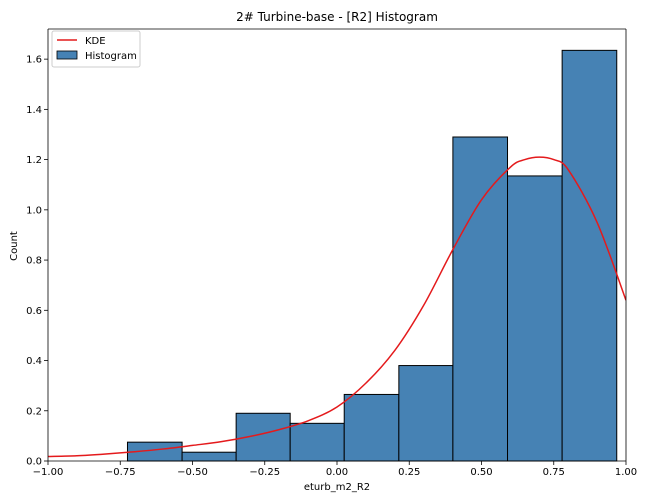 This screenshot has width=648, height=504. I want to click on y-tick-label: 0.2, so click(34, 411).